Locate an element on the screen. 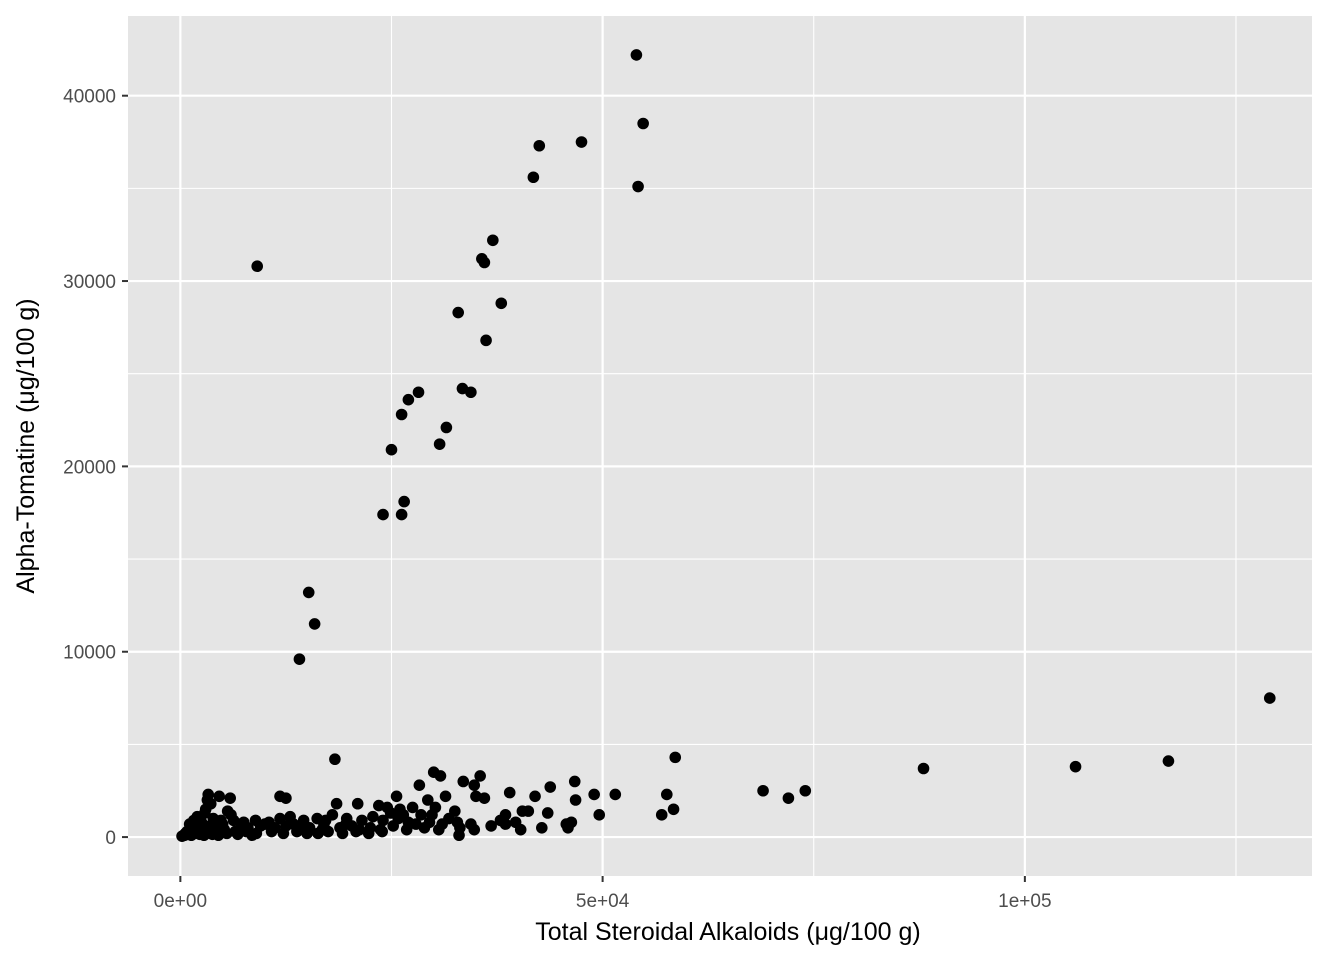 This screenshot has height=960, width=1344. x-tick-label: 5e+04 is located at coordinates (603, 901).